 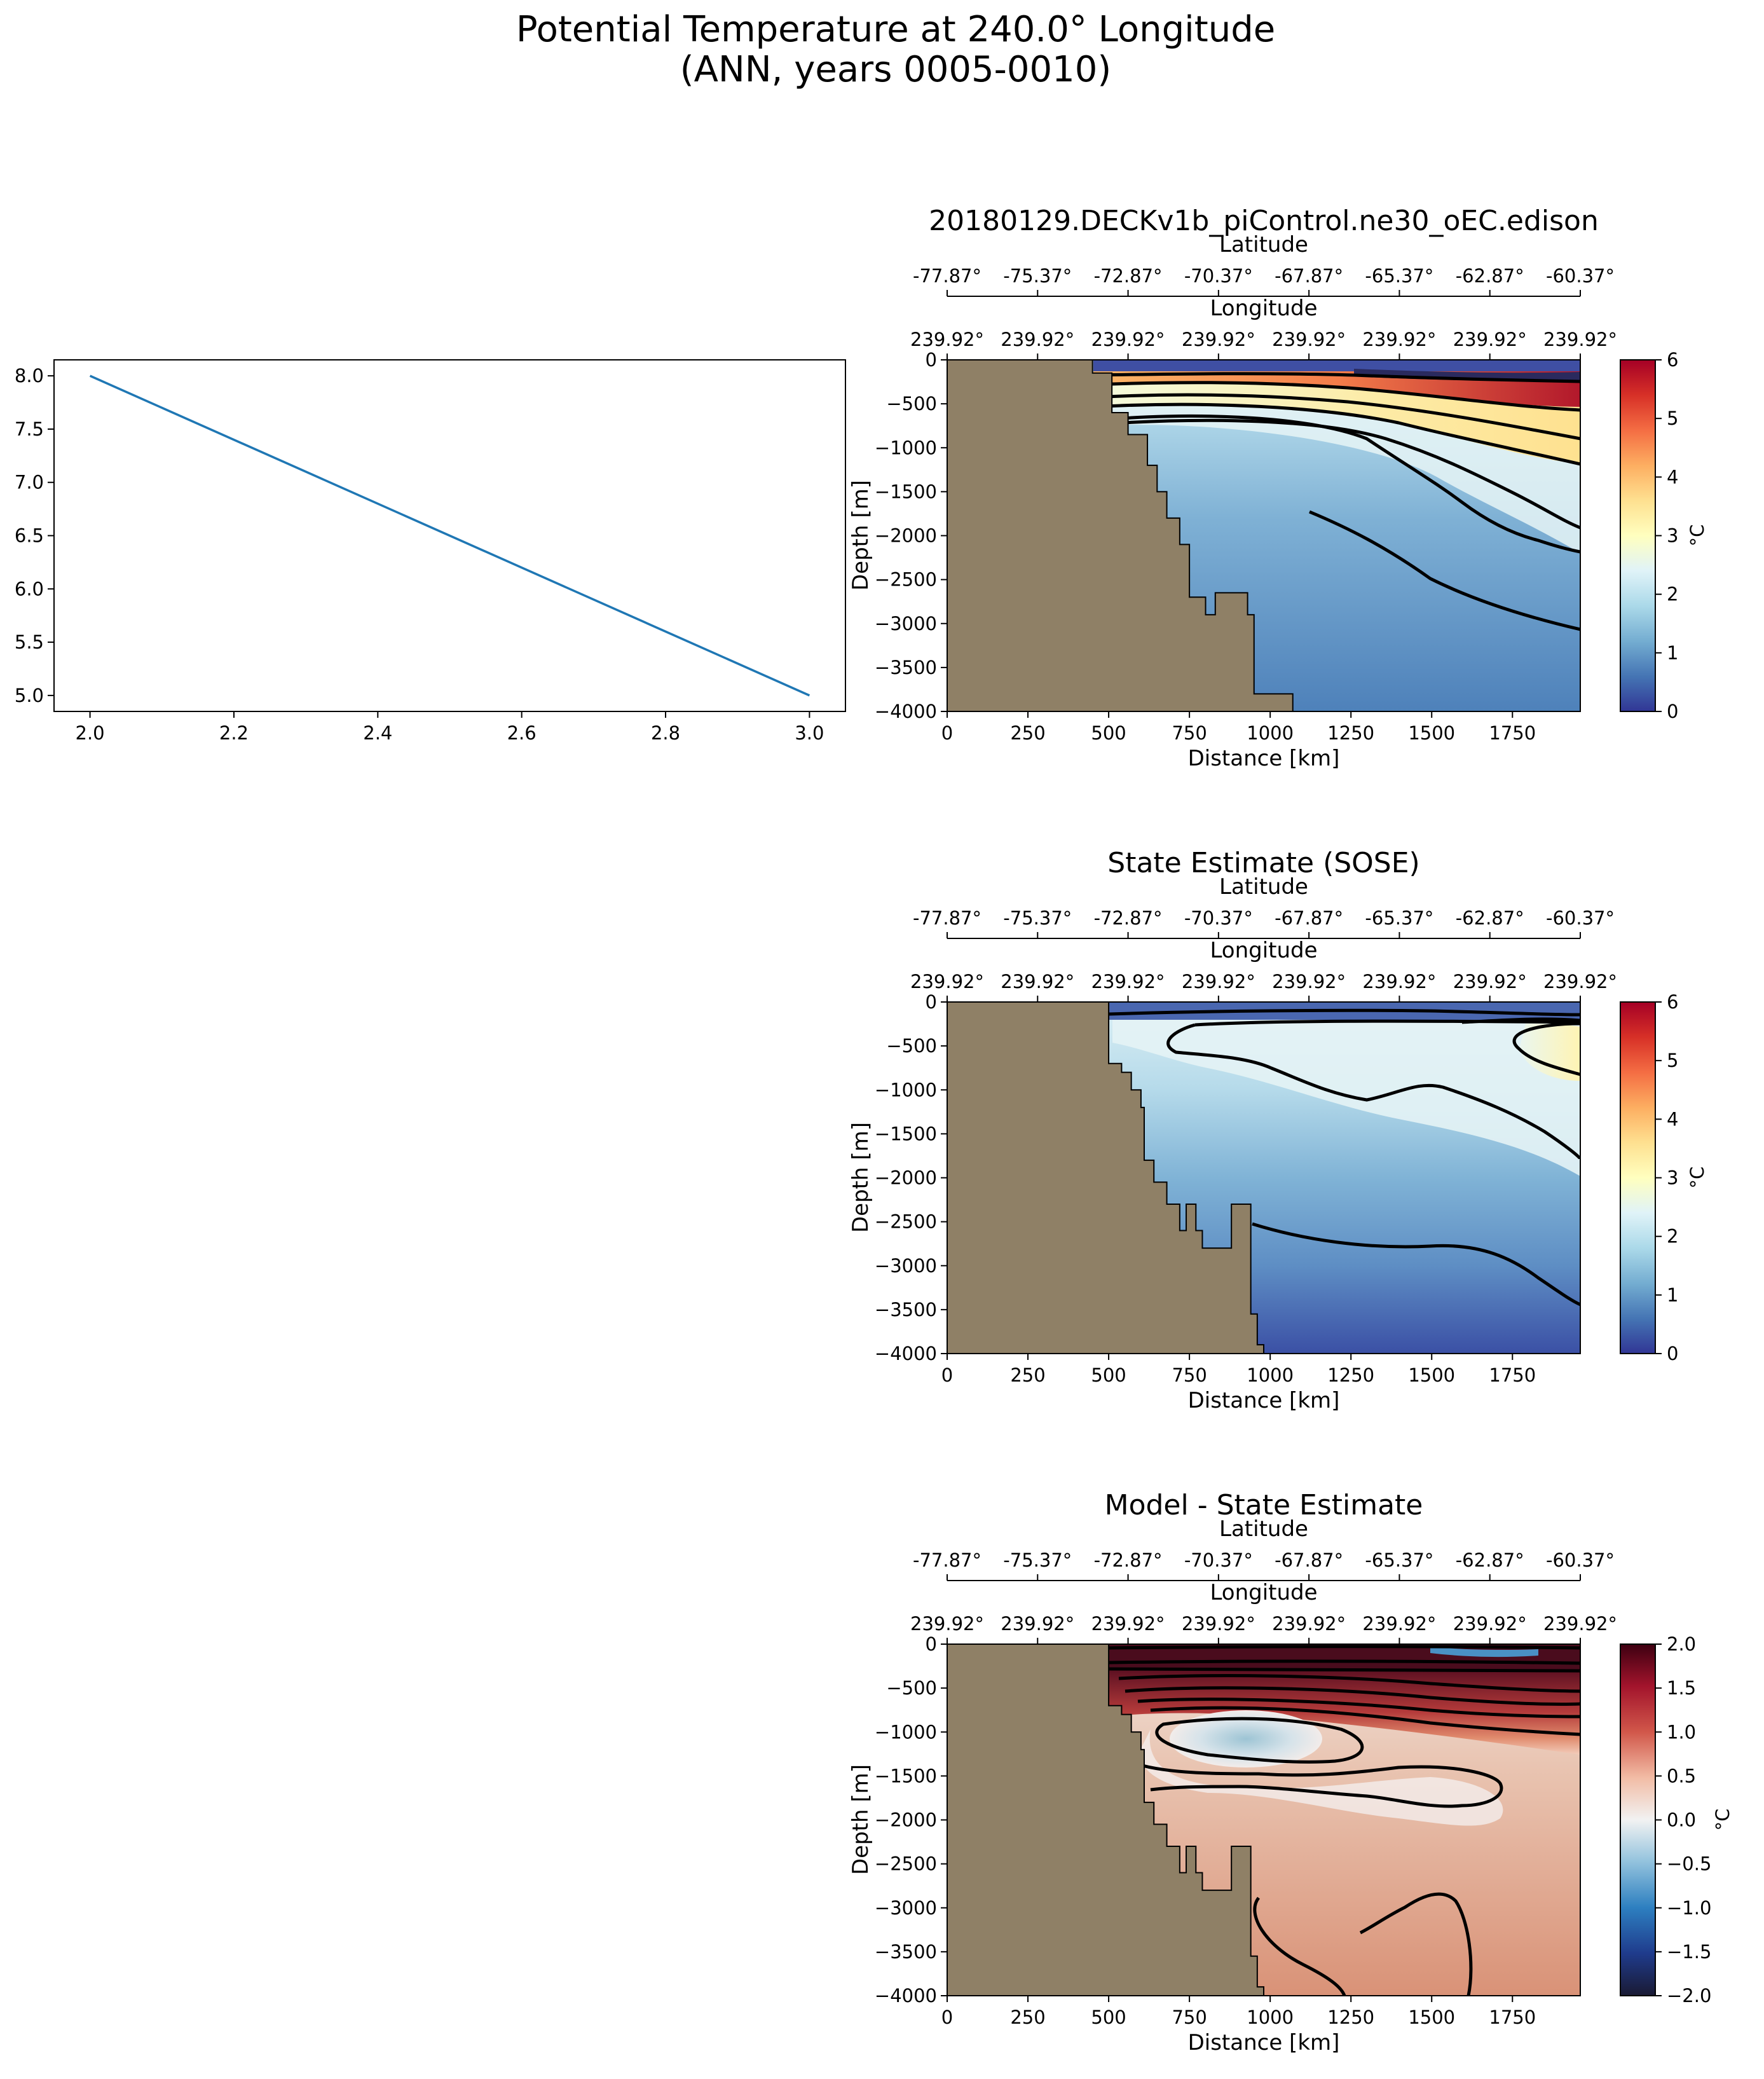 I want to click on model-bathymetry, so click(x=1120, y=536).